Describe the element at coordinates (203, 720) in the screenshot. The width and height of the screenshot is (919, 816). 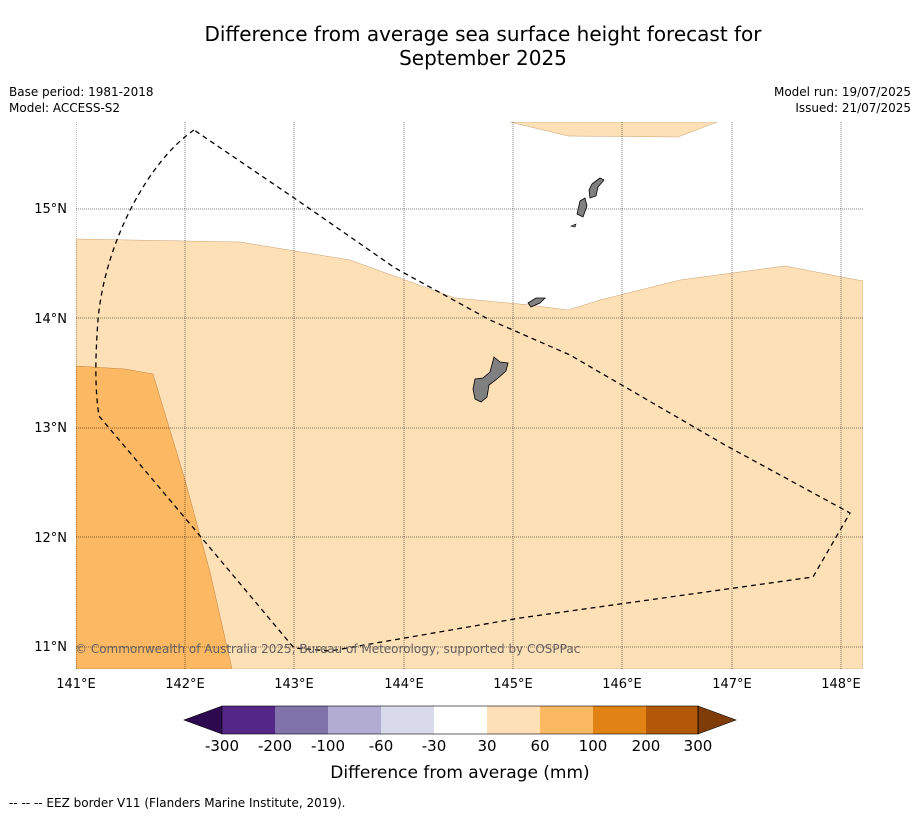
I see `colorbar-extend-low` at that location.